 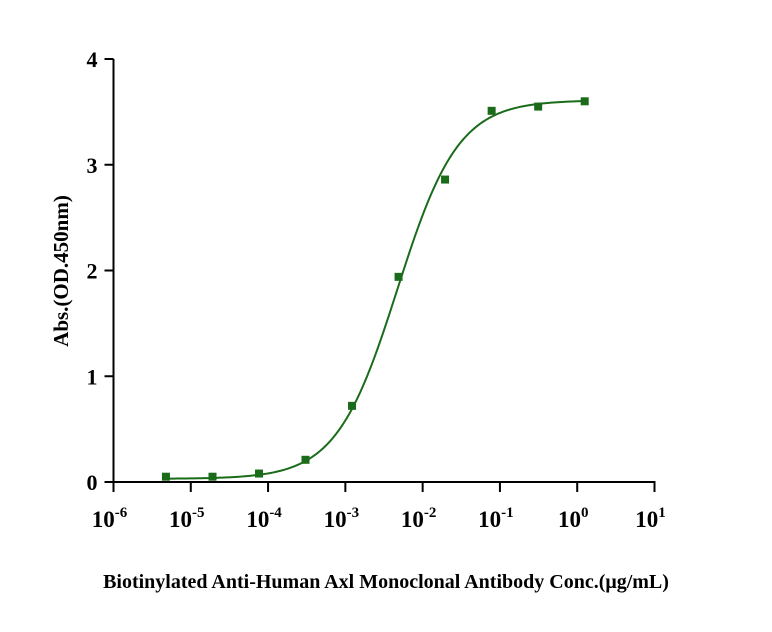 I want to click on x-tick-label: 10¹, so click(x=650, y=518).